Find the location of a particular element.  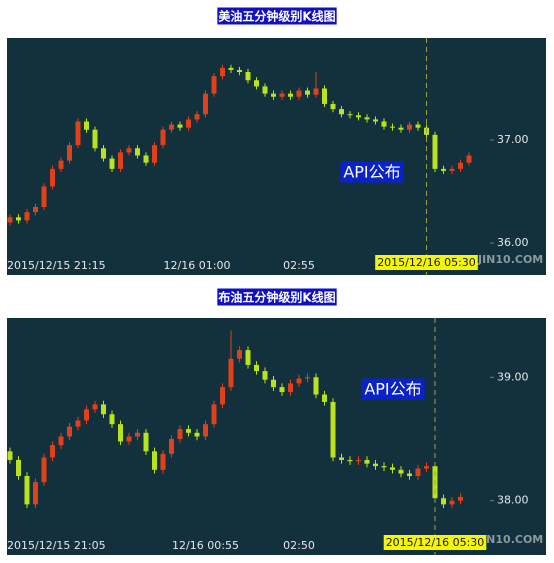

x-tick-label: 02:55 is located at coordinates (299, 265).